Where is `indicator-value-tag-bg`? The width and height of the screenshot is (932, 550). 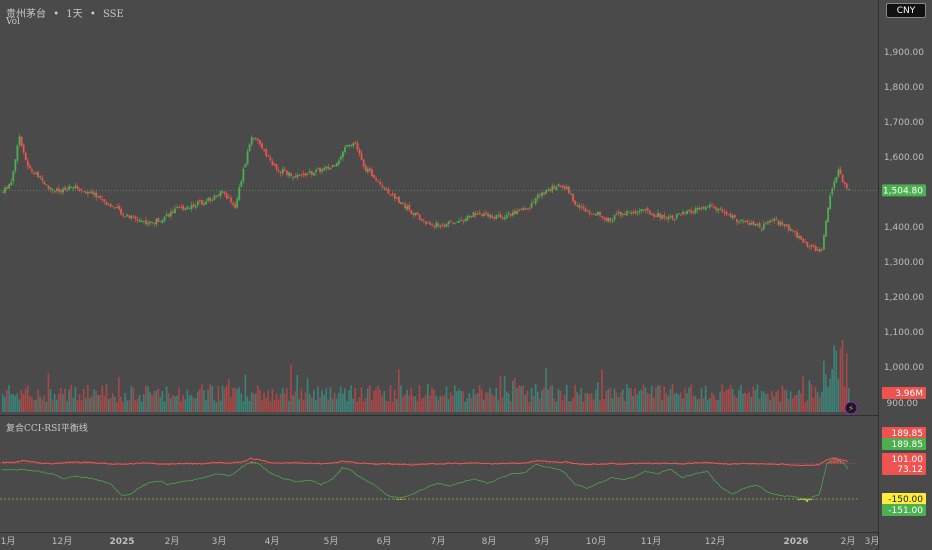 indicator-value-tag-bg is located at coordinates (904, 433).